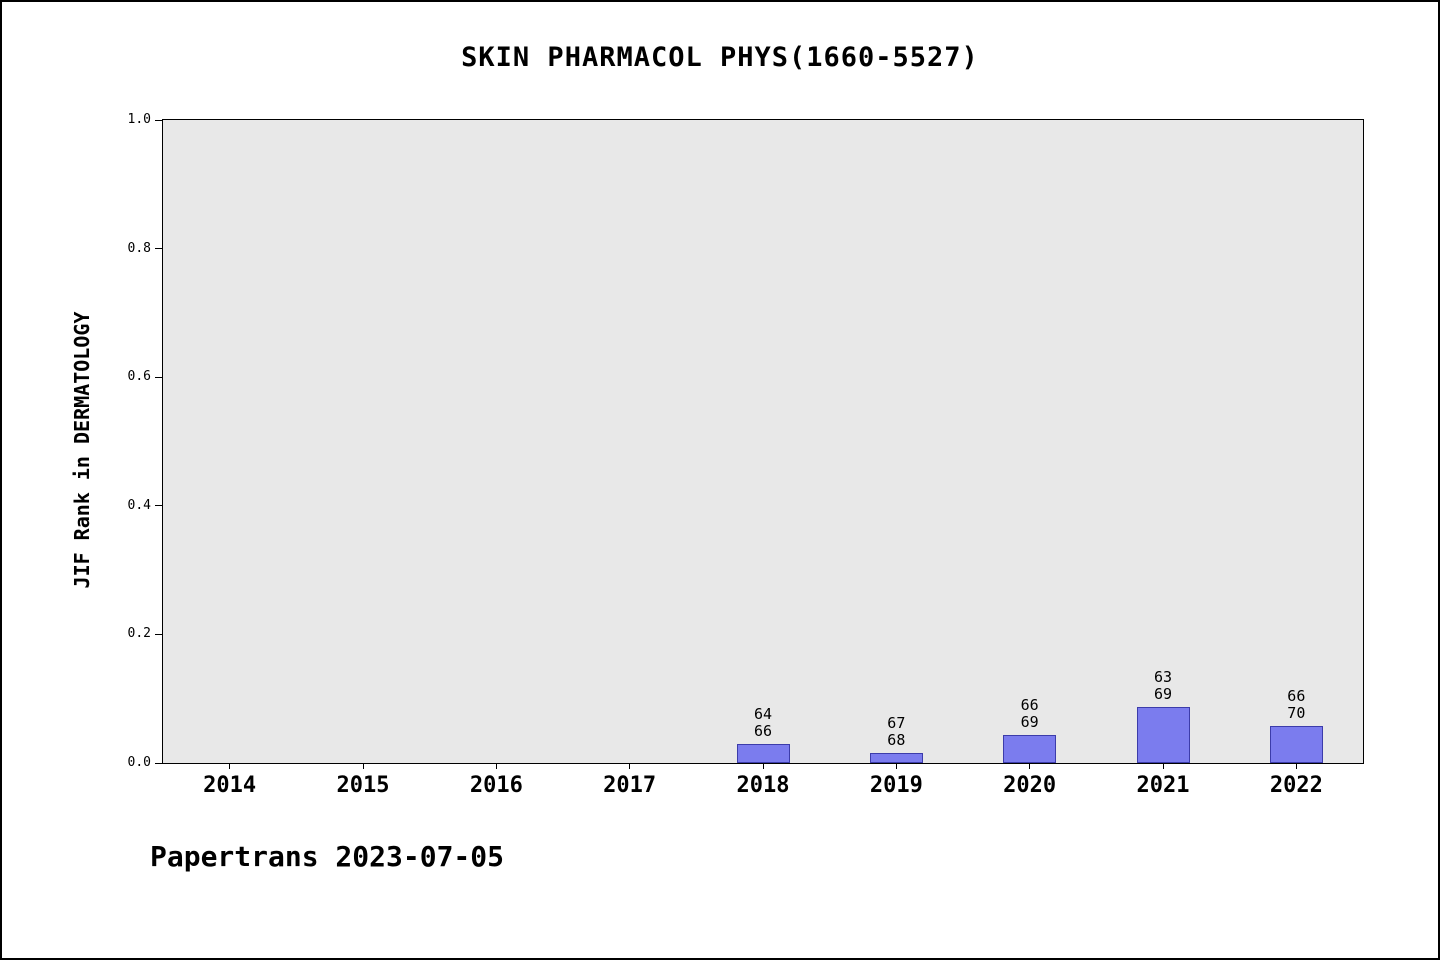 Image resolution: width=1440 pixels, height=960 pixels. Describe the element at coordinates (896, 723) in the screenshot. I see `bar-label-line: 67` at that location.